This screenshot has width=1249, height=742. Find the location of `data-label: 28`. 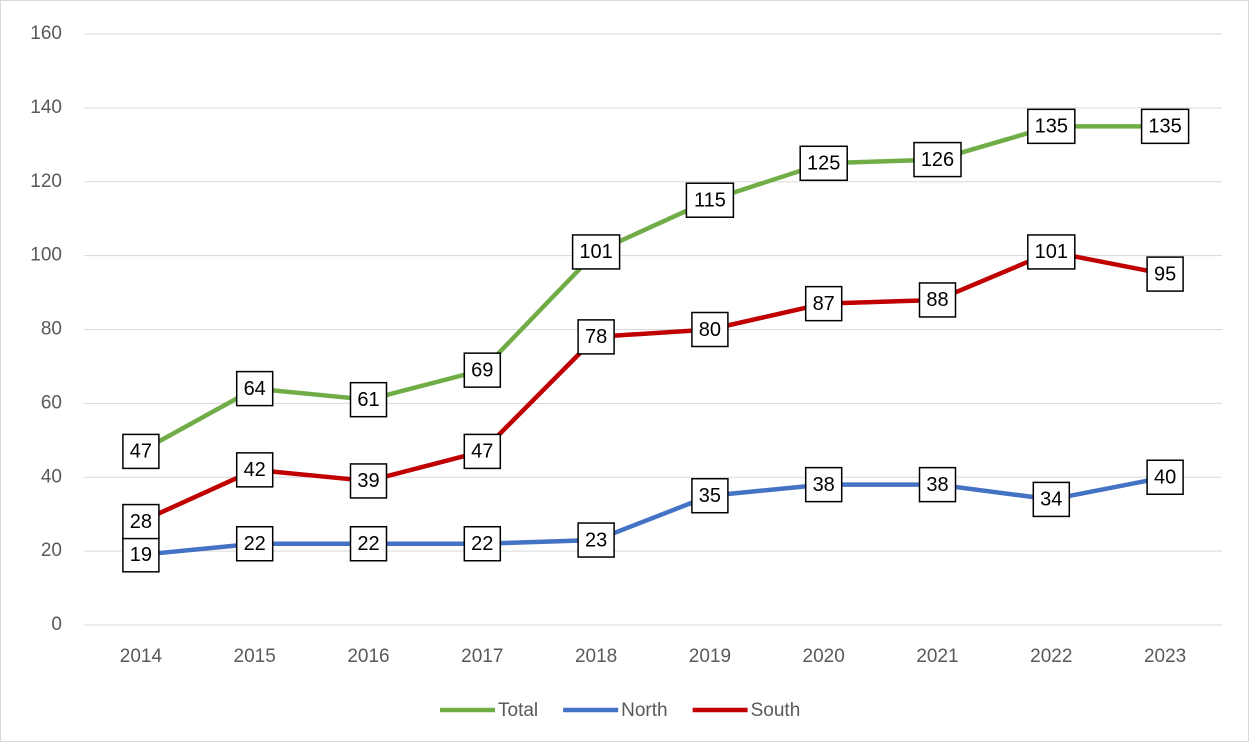

data-label: 28 is located at coordinates (141, 522).